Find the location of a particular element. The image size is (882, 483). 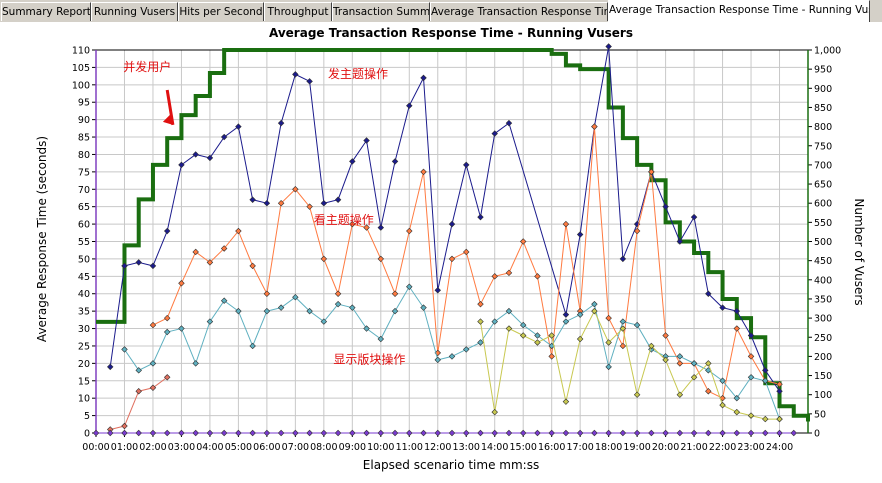

annotation-label: 发主题操作 is located at coordinates (358, 73).